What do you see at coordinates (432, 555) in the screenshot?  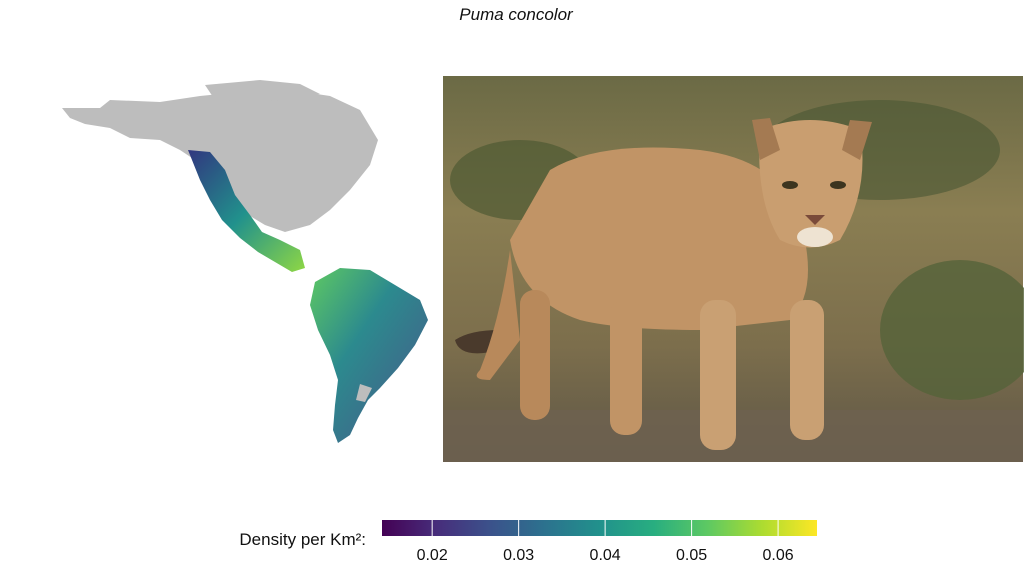 I see `tick-label: 0.02` at bounding box center [432, 555].